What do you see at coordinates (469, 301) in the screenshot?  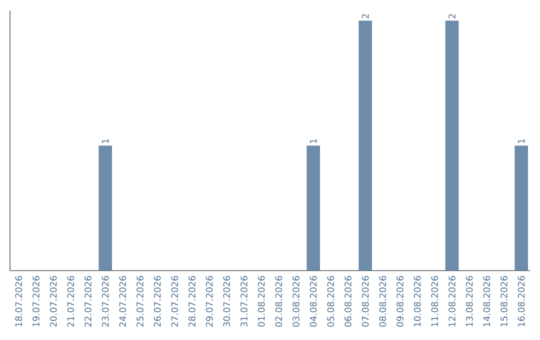 I see `x-tick-label: 13.08.2026` at bounding box center [469, 301].